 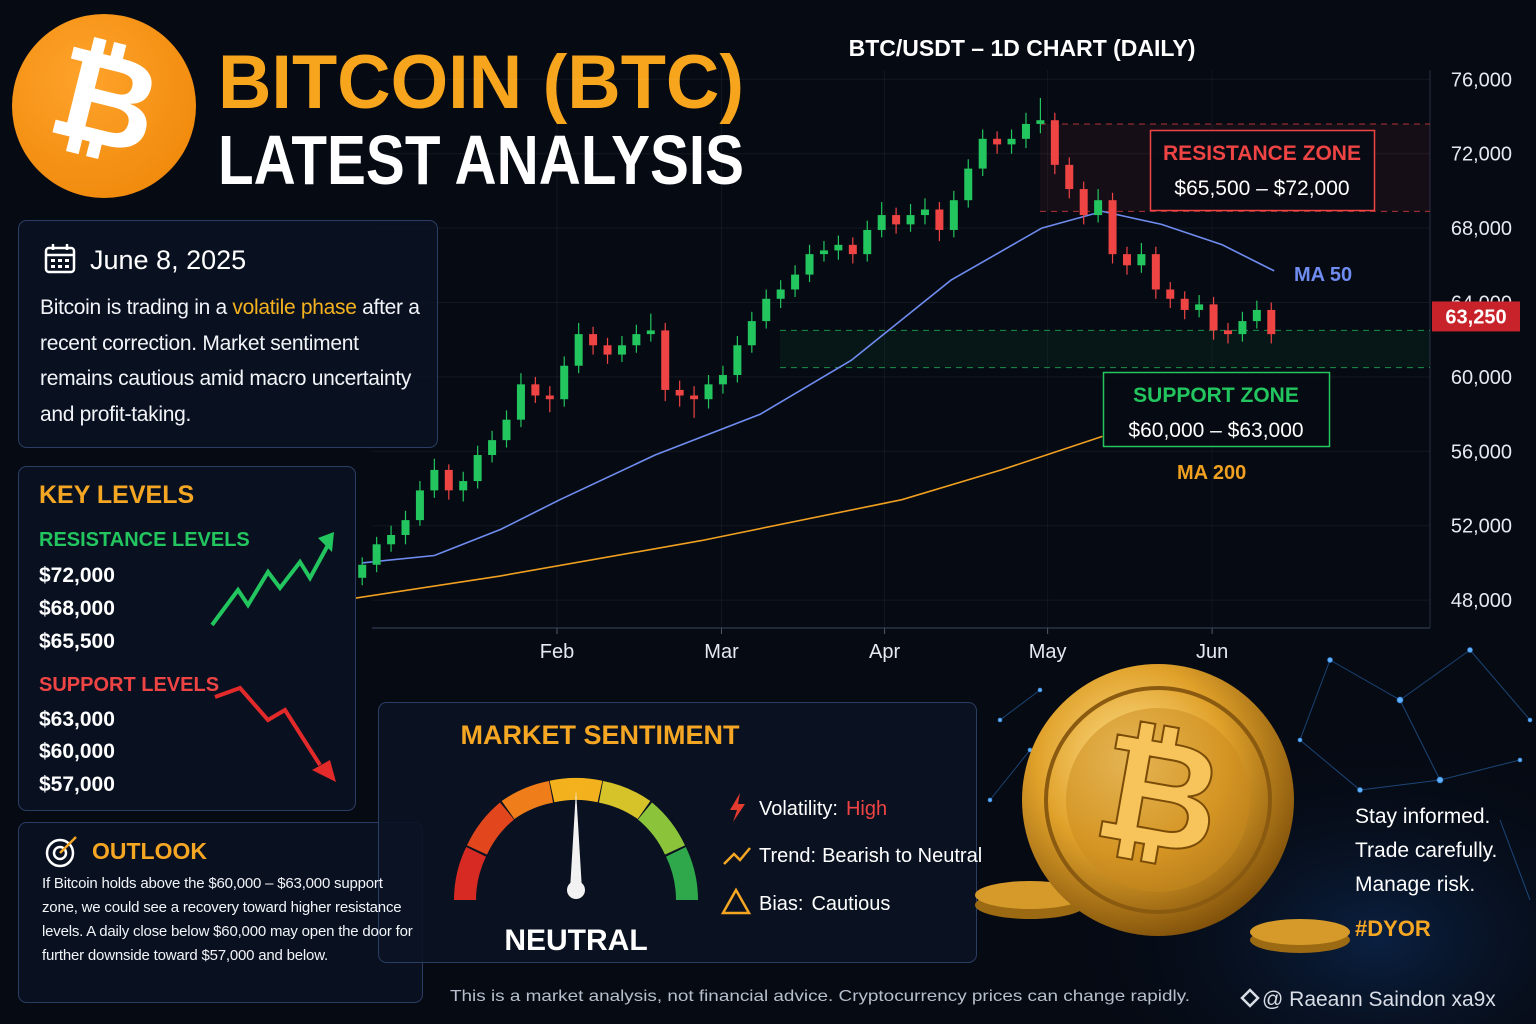 What do you see at coordinates (1481, 155) in the screenshot?
I see `y-tick-label: 72,000` at bounding box center [1481, 155].